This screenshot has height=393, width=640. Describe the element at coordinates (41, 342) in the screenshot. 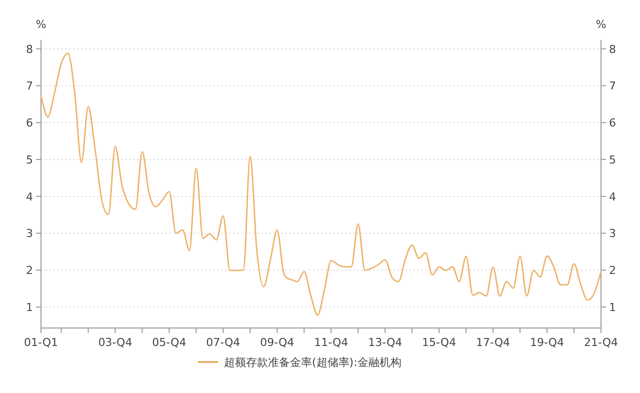

I see `x-tick-label: 01-Q1` at that location.